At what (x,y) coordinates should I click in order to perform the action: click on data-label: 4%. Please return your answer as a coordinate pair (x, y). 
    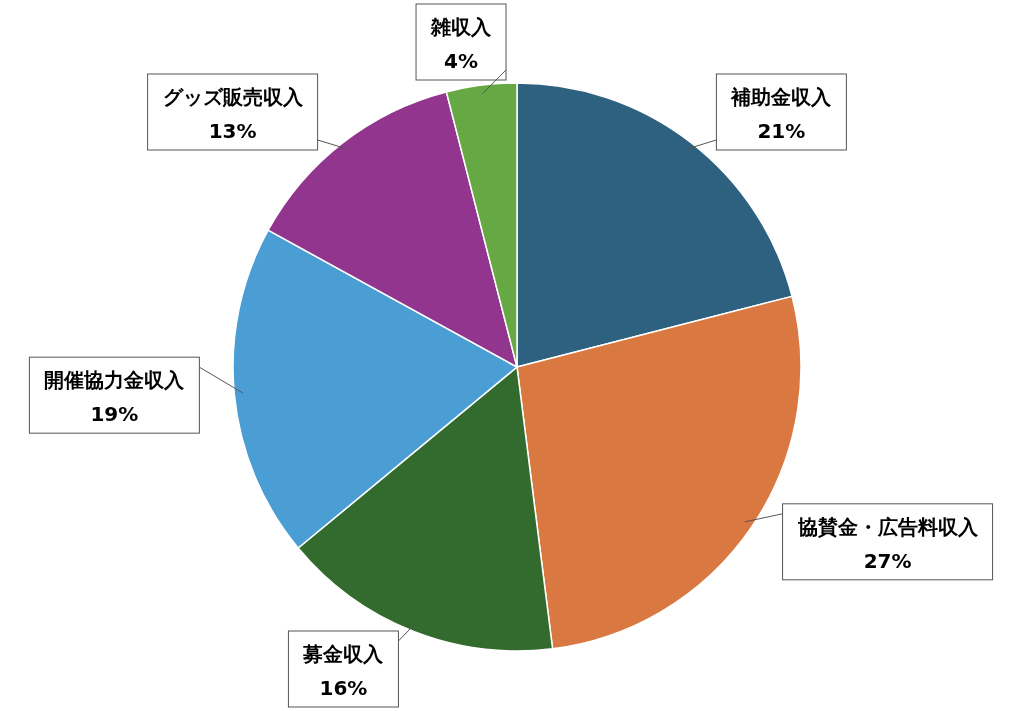
    Looking at the image, I should click on (461, 61).